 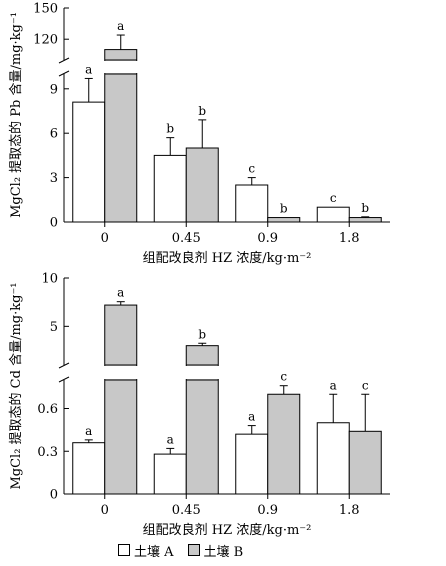 What do you see at coordinates (54, 327) in the screenshot?
I see `y-tick-label: 5` at bounding box center [54, 327].